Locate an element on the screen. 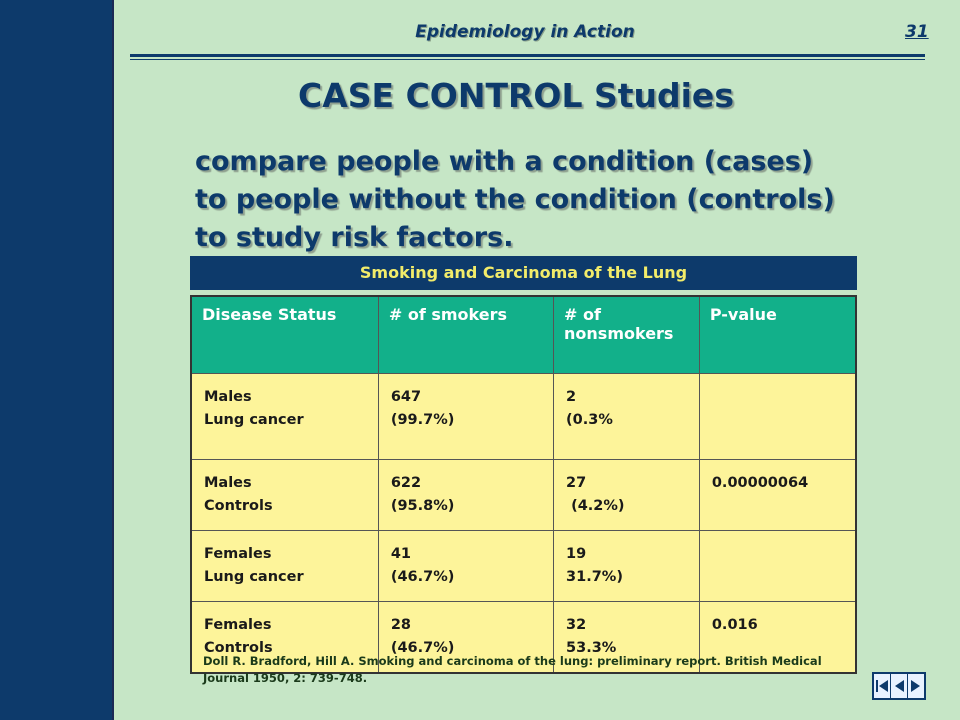  page-title: CASE CONTROL Studies is located at coordinates (516, 95).